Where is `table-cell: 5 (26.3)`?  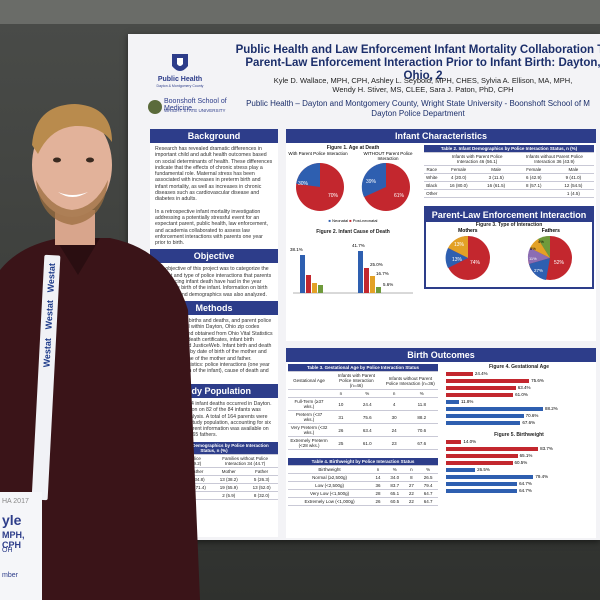
table-cell: 5 (26.3) is located at coordinates (261, 479).